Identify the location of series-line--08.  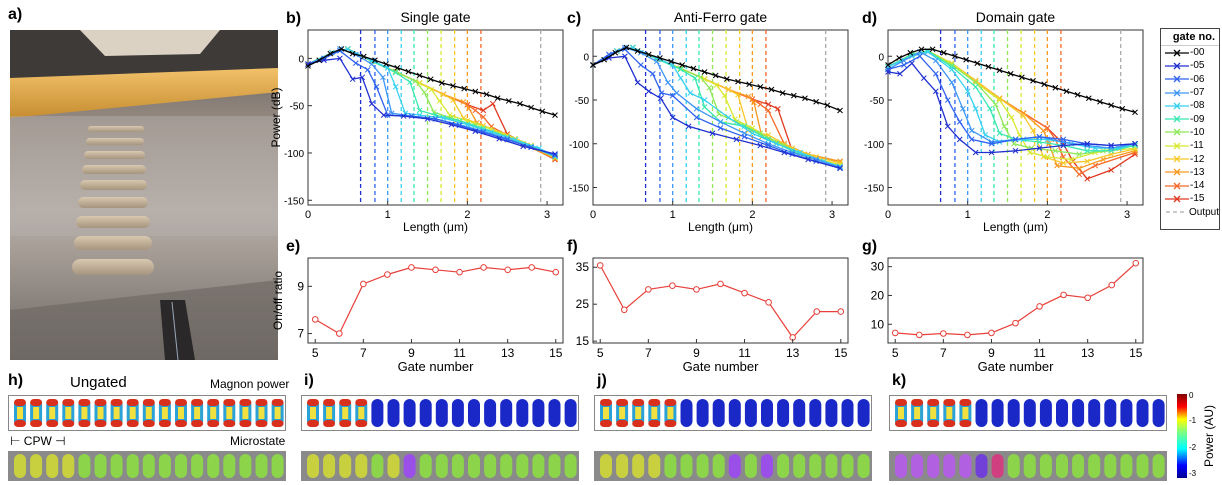
(716, 107).